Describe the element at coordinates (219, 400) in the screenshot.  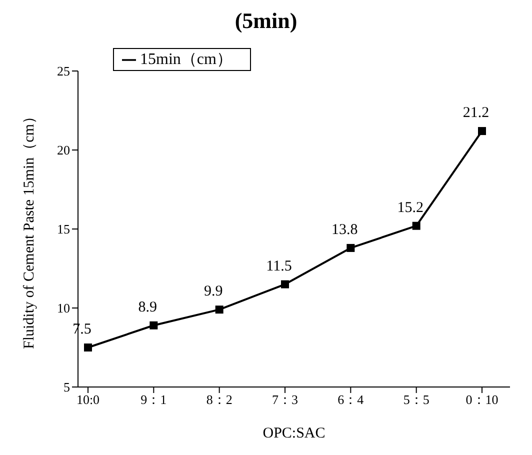
I see `x-tick-label: 8：2` at that location.